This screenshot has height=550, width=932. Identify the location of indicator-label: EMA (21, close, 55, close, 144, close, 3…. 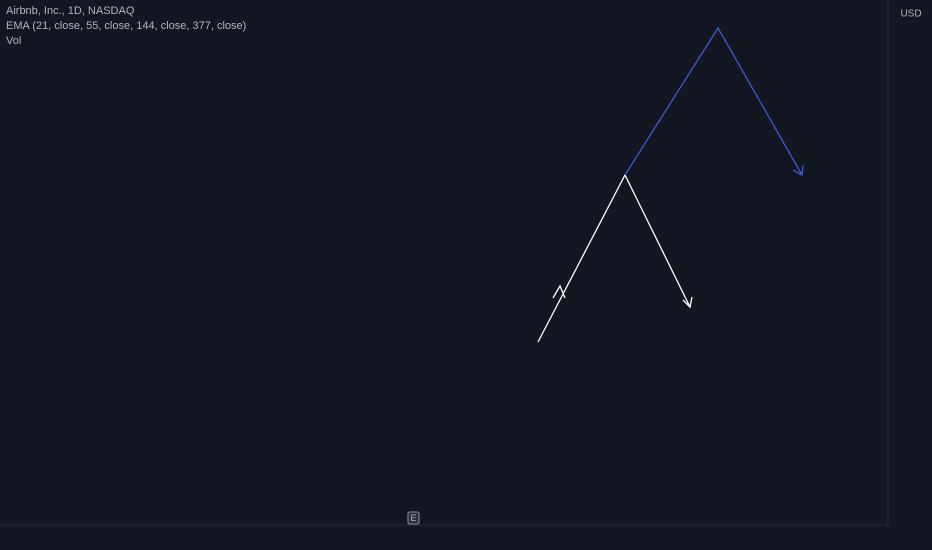
(126, 26).